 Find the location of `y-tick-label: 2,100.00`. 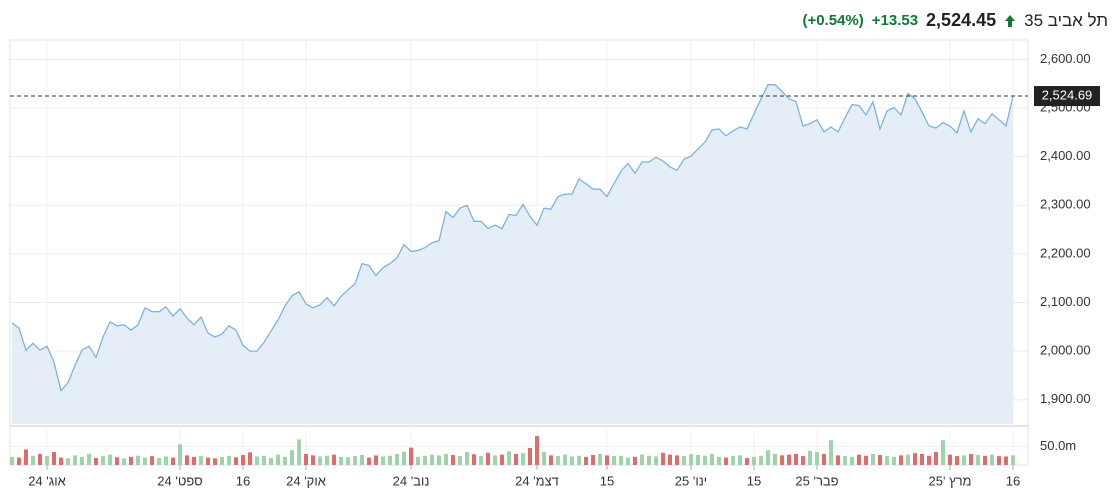

y-tick-label: 2,100.00 is located at coordinates (1065, 301).